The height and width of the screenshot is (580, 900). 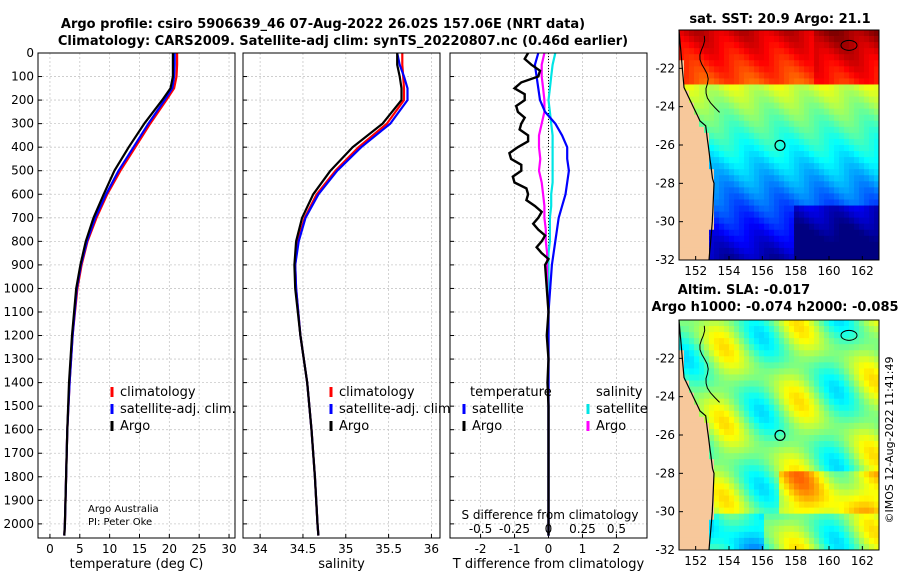 I want to click on map-frame, so click(x=779, y=145).